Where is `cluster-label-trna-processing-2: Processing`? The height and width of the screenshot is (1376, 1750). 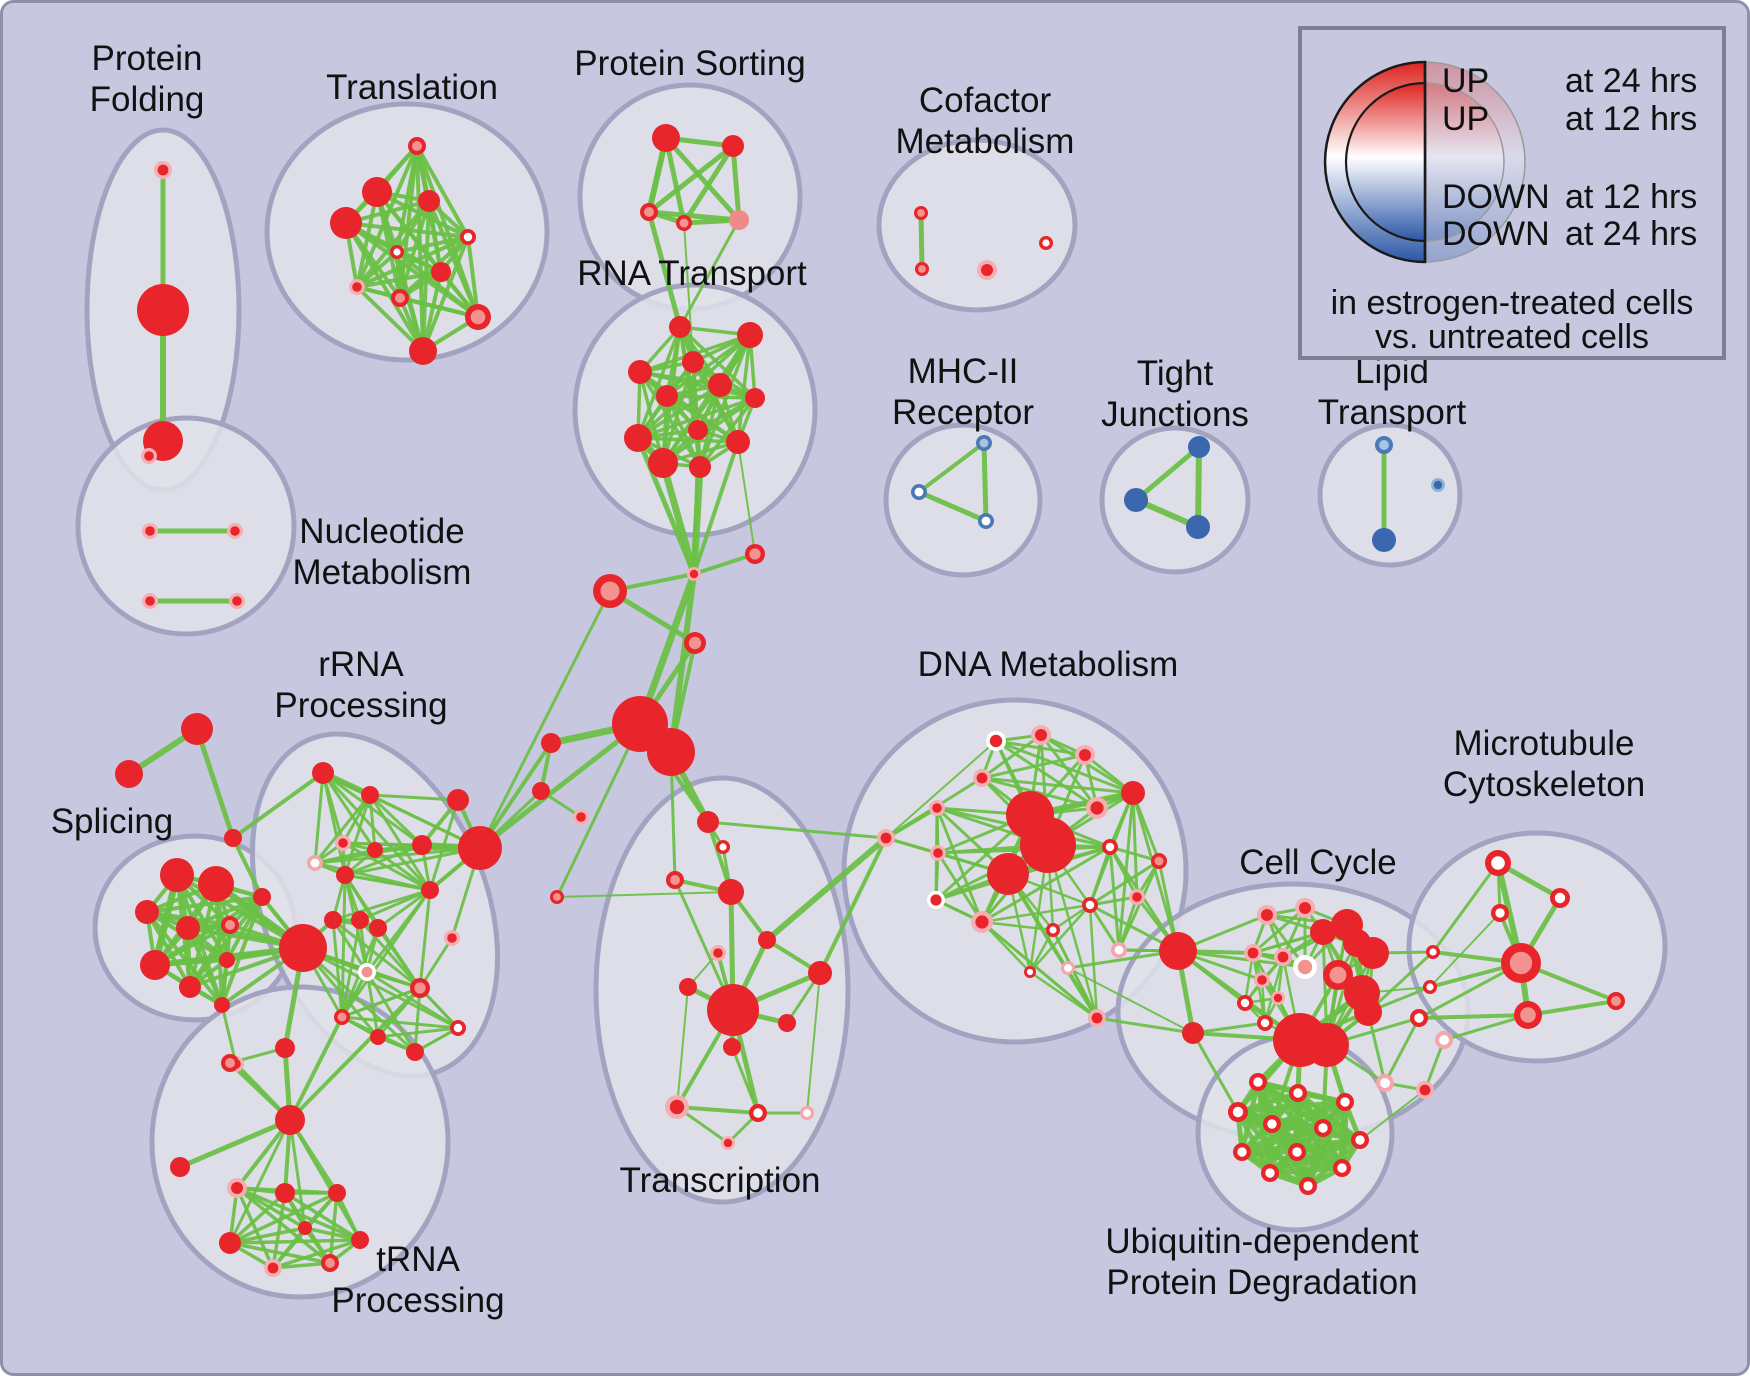
cluster-label-trna-processing-2: Processing is located at coordinates (417, 1300).